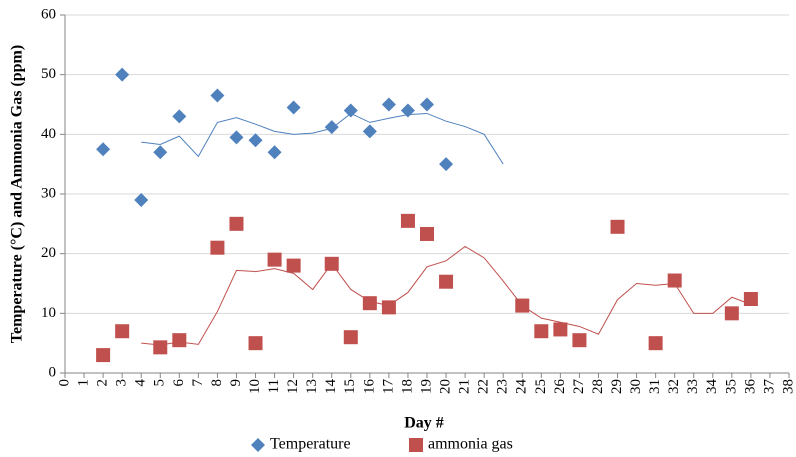 This screenshot has width=796, height=457. I want to click on x-tick-label: 22, so click(484, 386).